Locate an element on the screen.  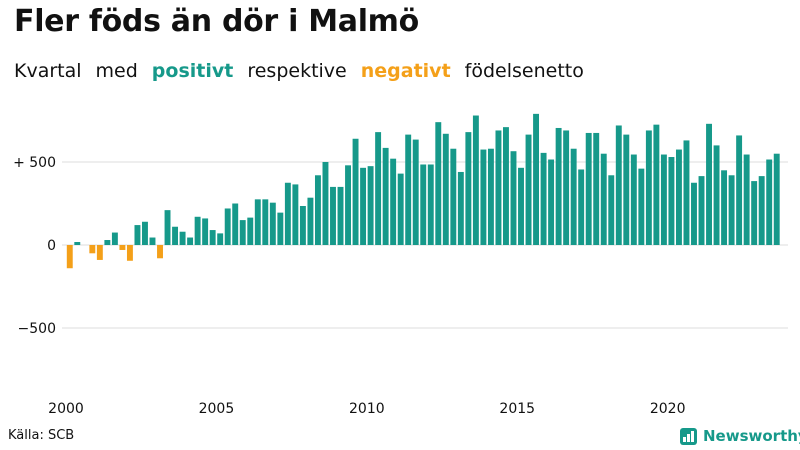
x-tick-label: 2000 is located at coordinates (66, 409).